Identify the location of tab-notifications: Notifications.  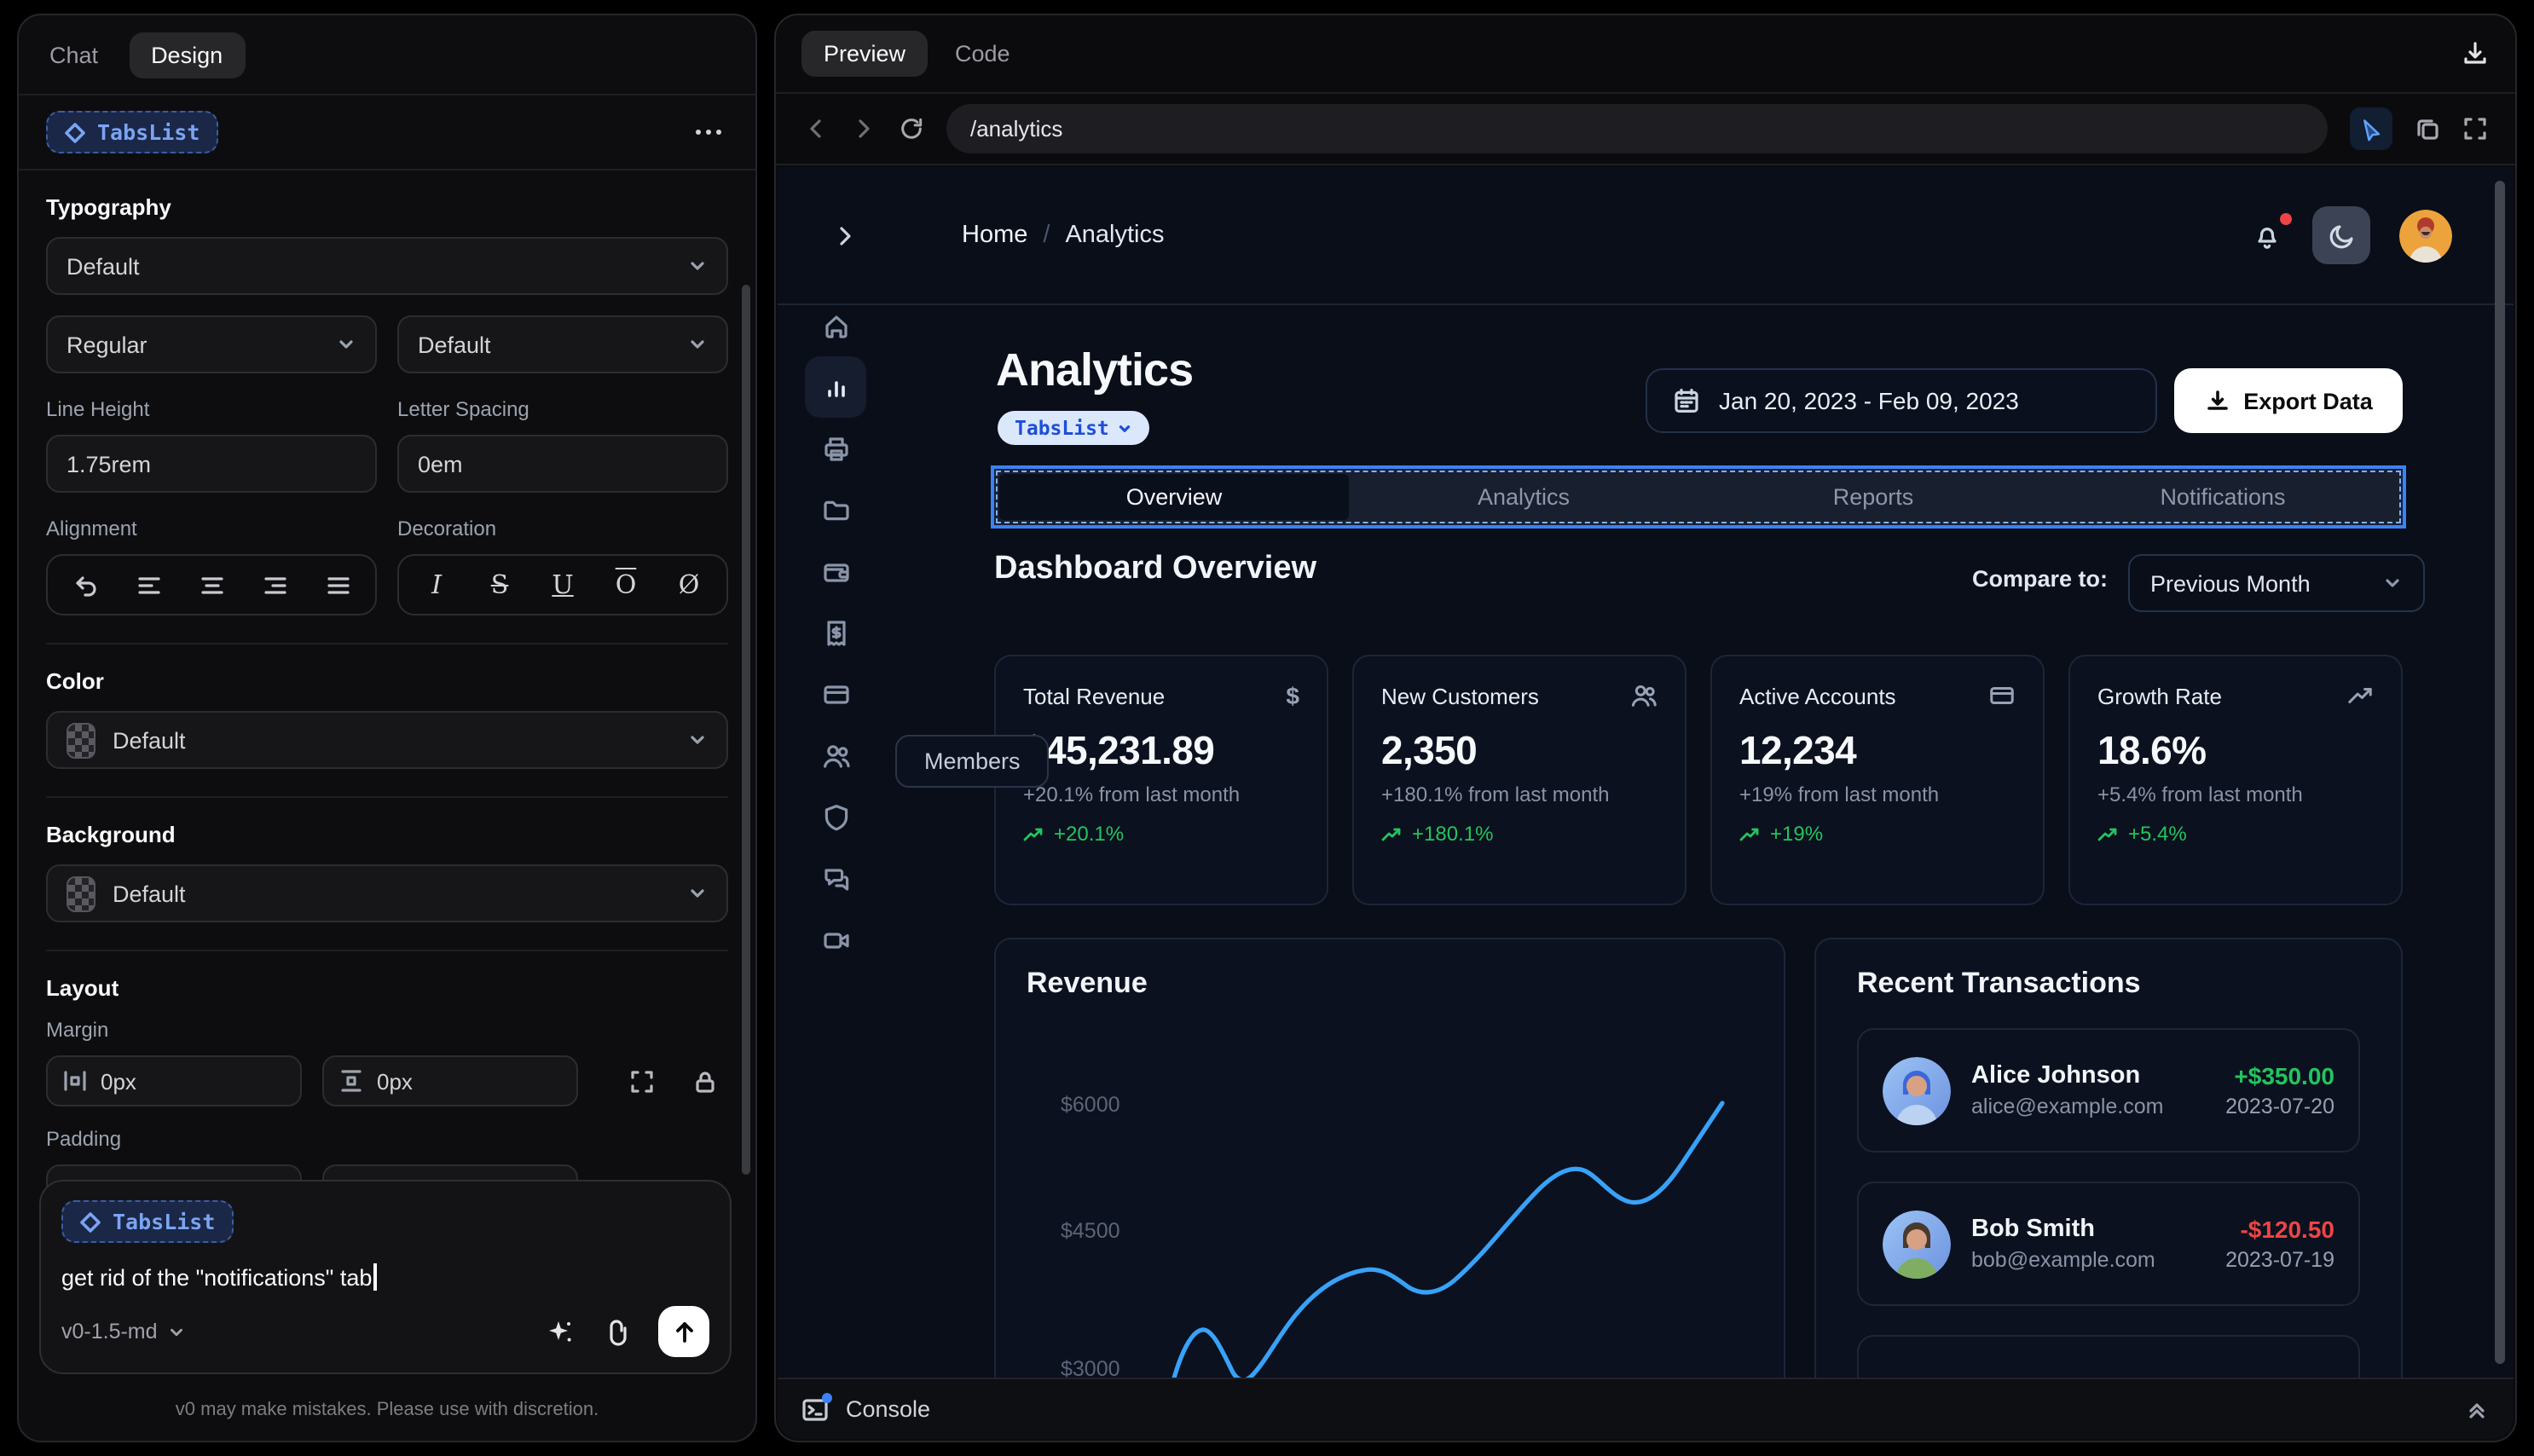
(2223, 497).